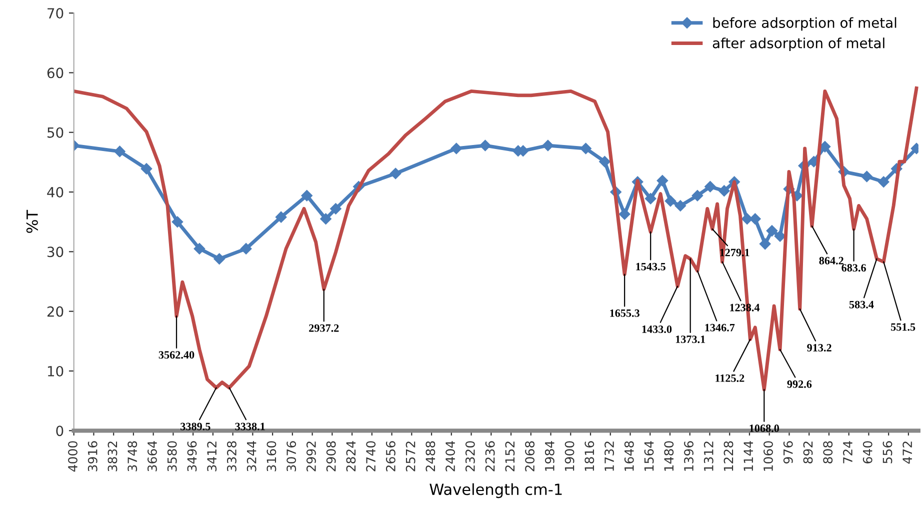  I want to click on x-tick-label: 1648, so click(629, 456).